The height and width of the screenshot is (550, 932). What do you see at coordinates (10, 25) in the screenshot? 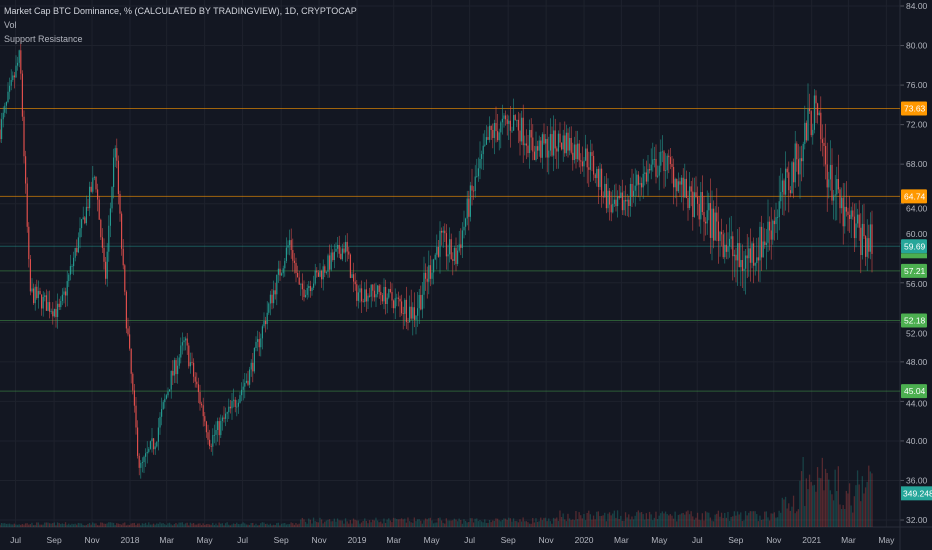
I see `legend-volume: Vol` at bounding box center [10, 25].